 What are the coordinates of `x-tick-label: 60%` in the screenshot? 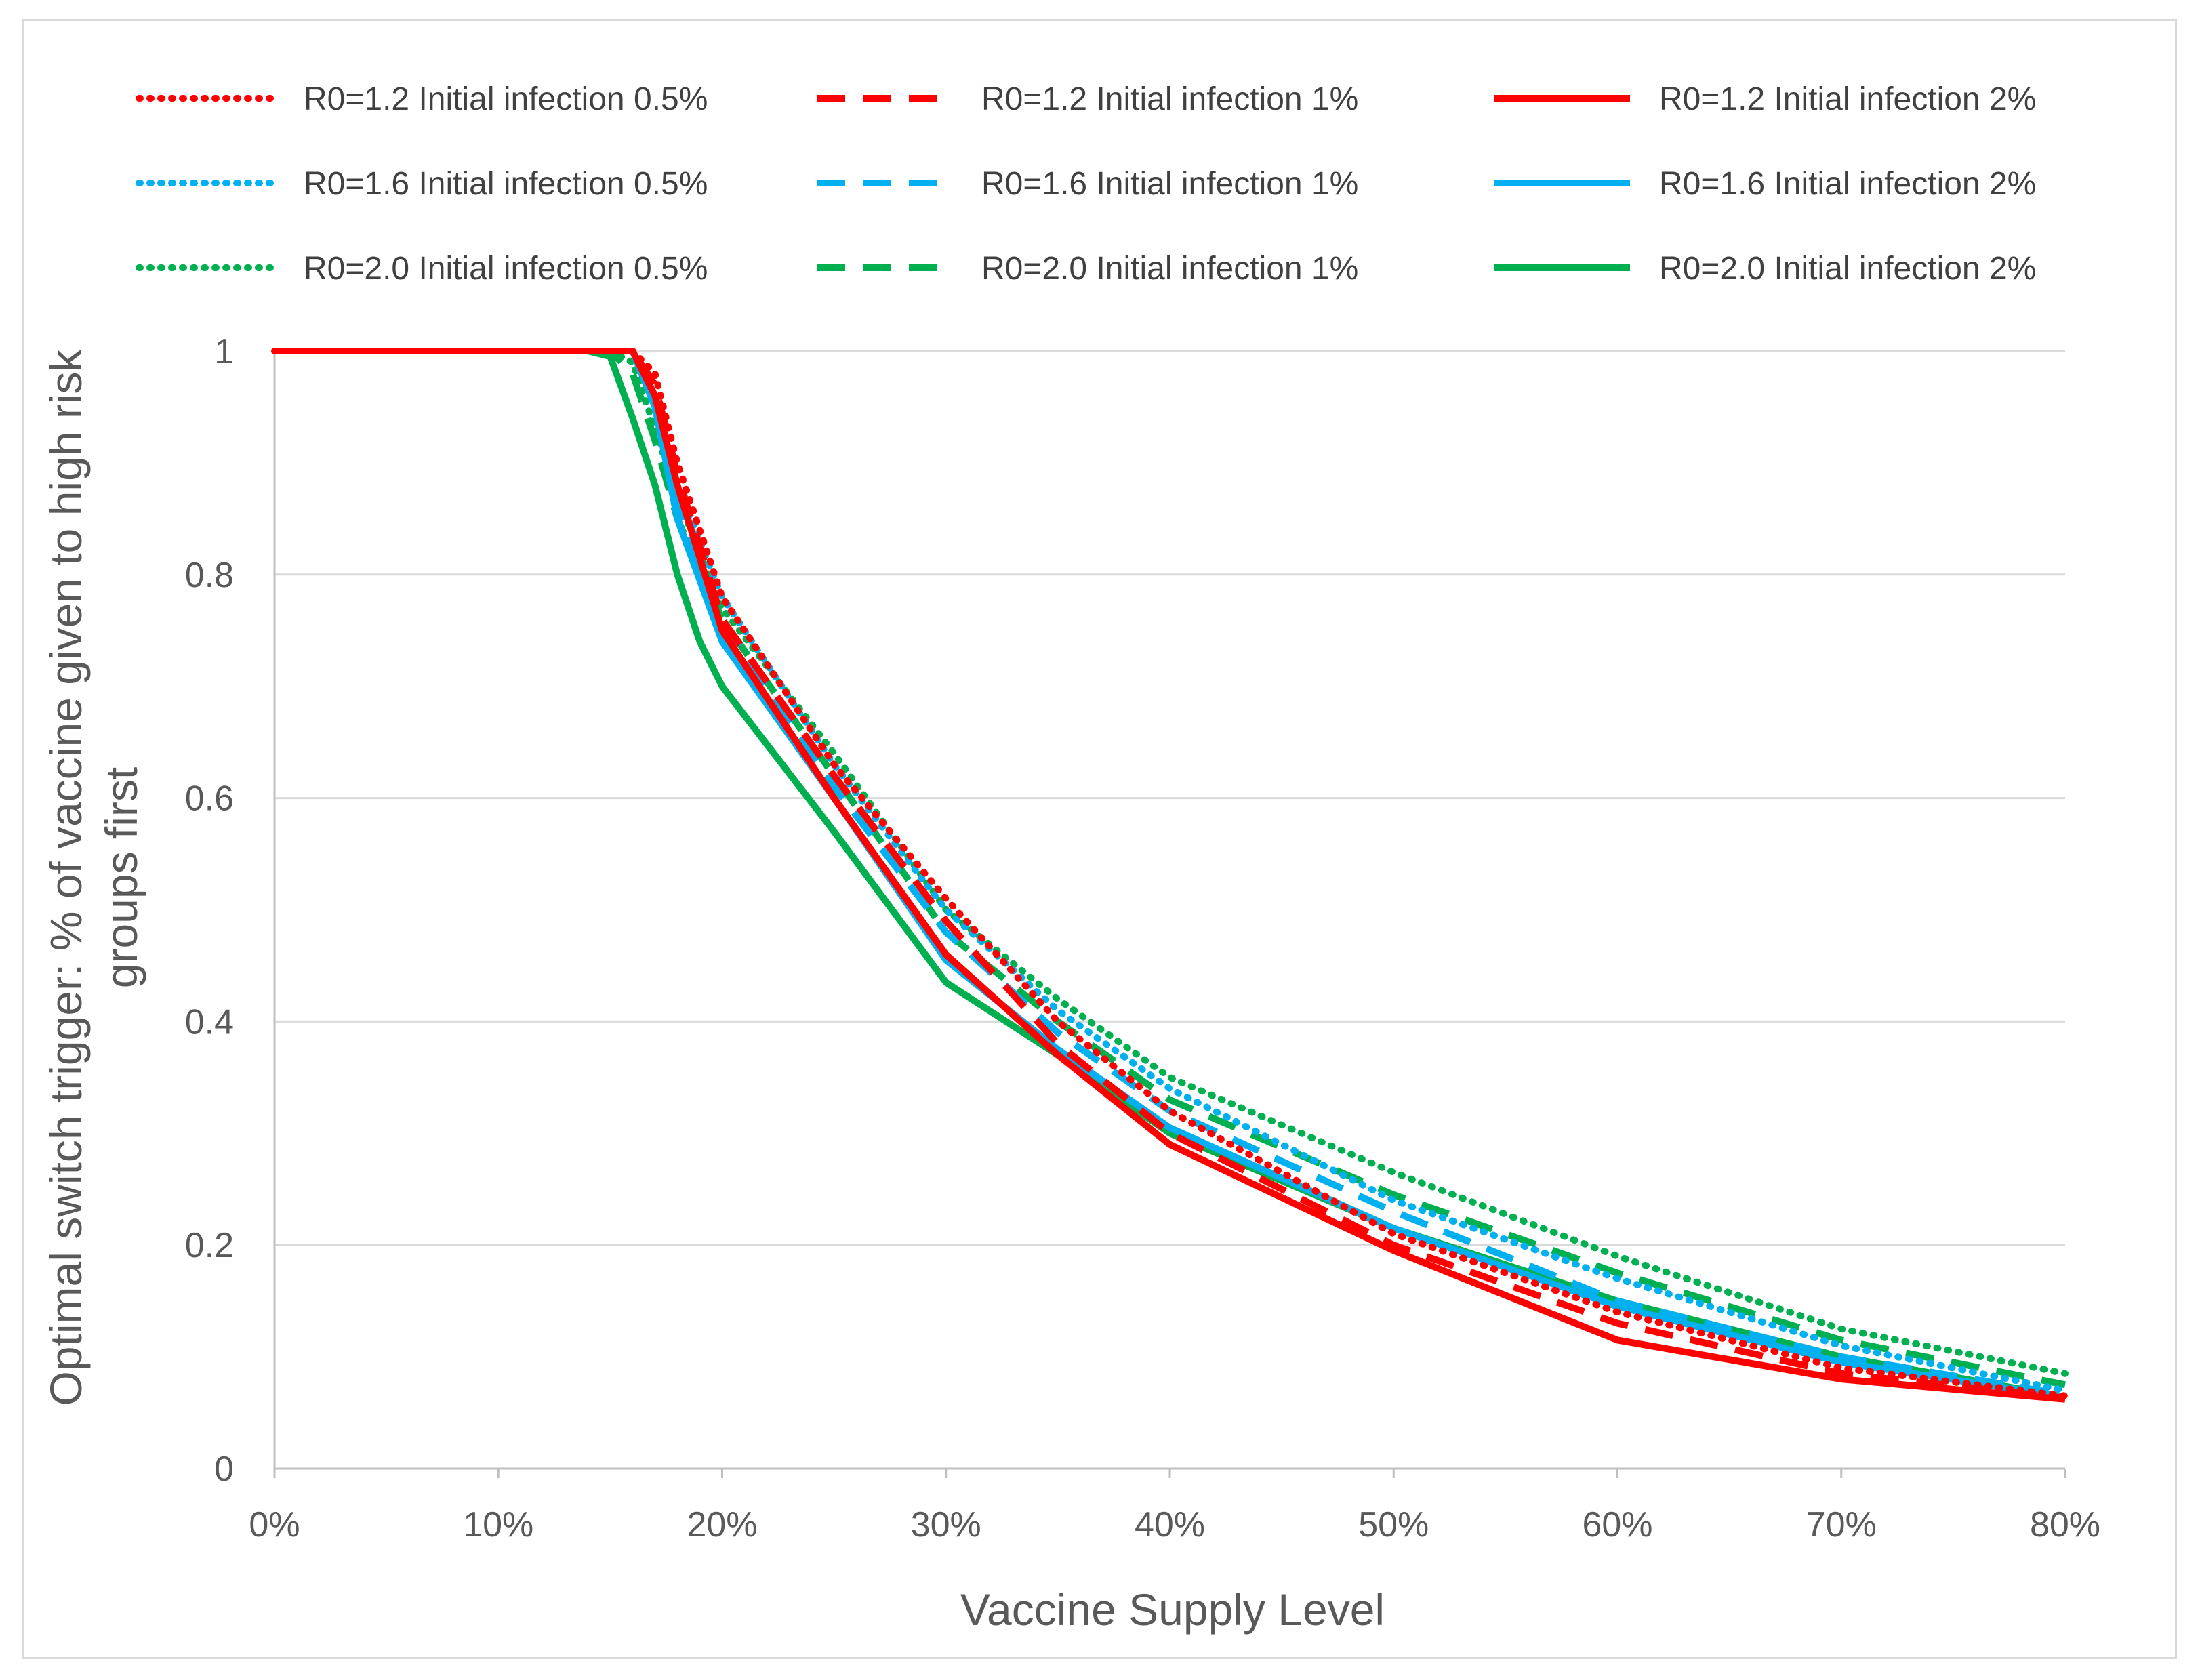 It's located at (1617, 1525).